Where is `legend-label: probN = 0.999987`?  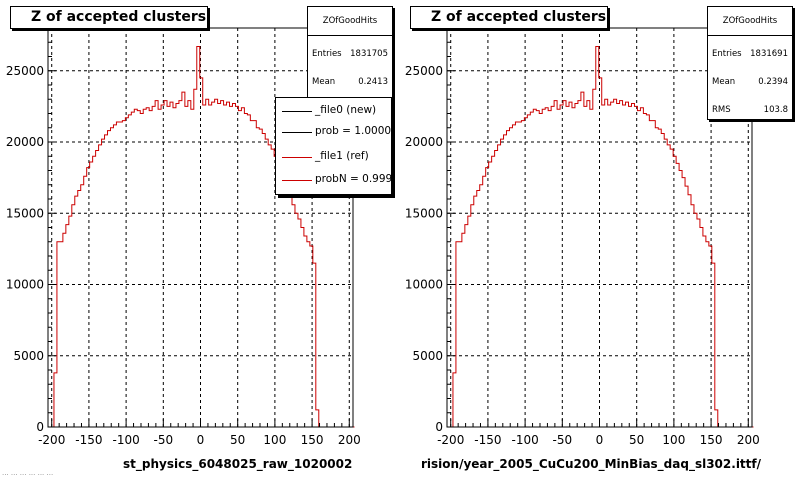 legend-label: probN = 0.999987 is located at coordinates (353, 179).